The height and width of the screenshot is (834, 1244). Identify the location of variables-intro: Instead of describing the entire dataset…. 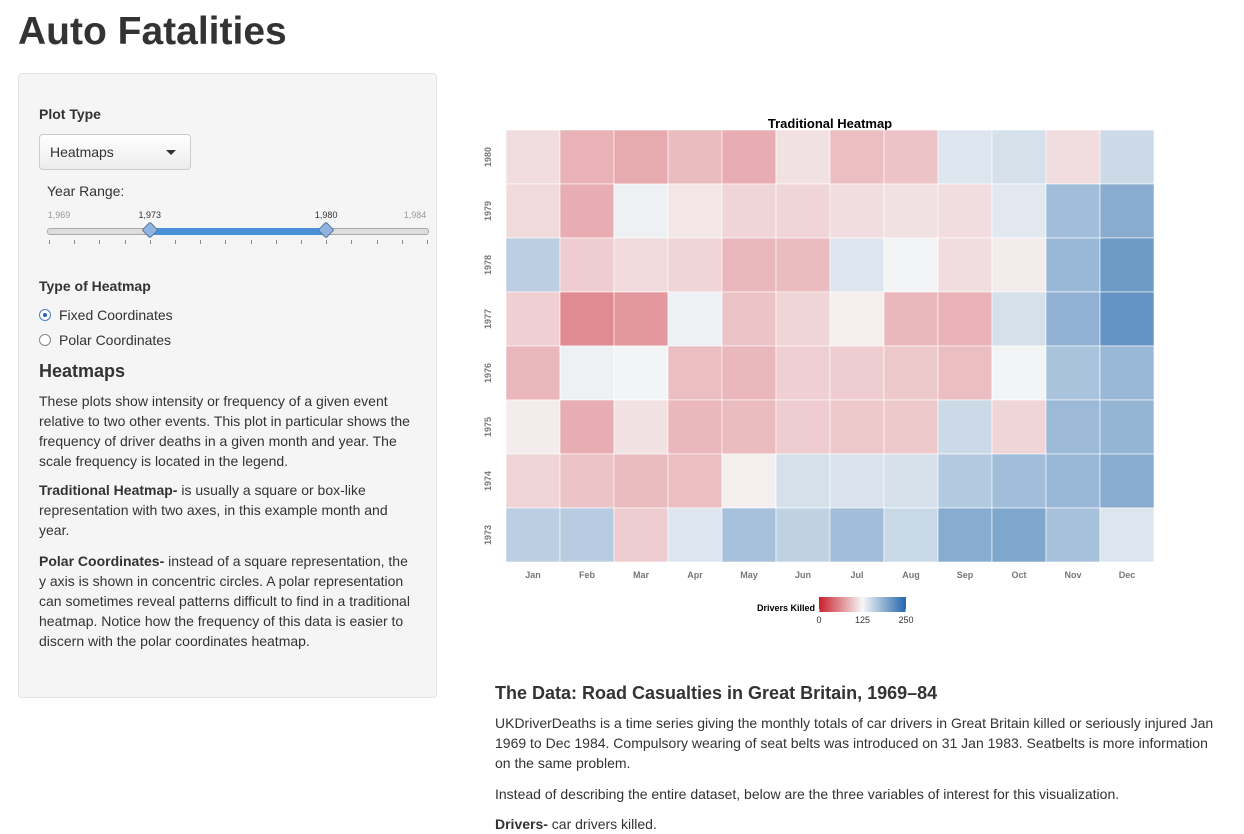
(807, 794).